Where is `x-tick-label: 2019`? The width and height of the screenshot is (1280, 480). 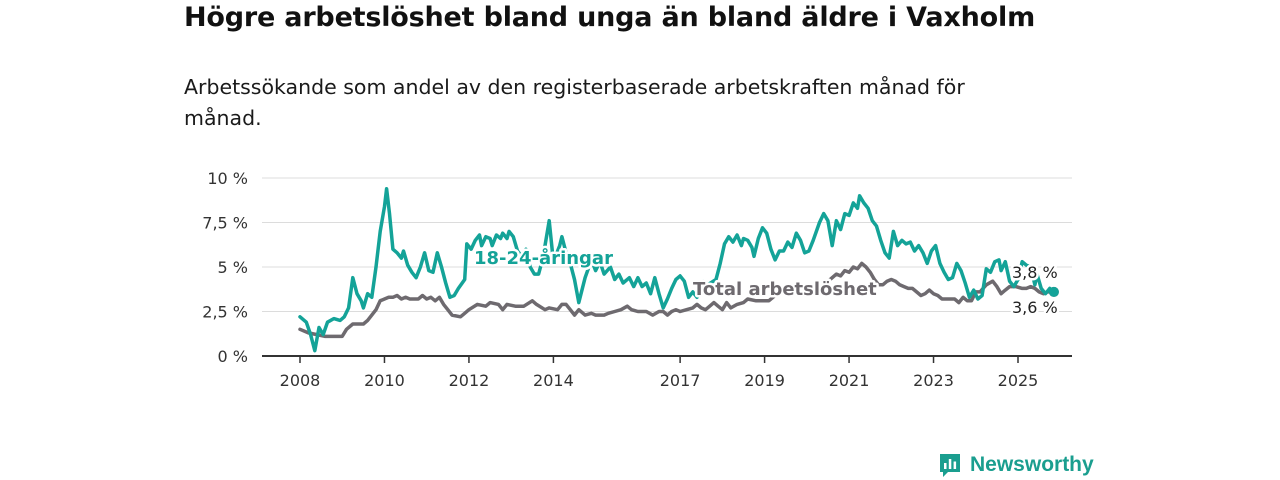 x-tick-label: 2019 is located at coordinates (764, 380).